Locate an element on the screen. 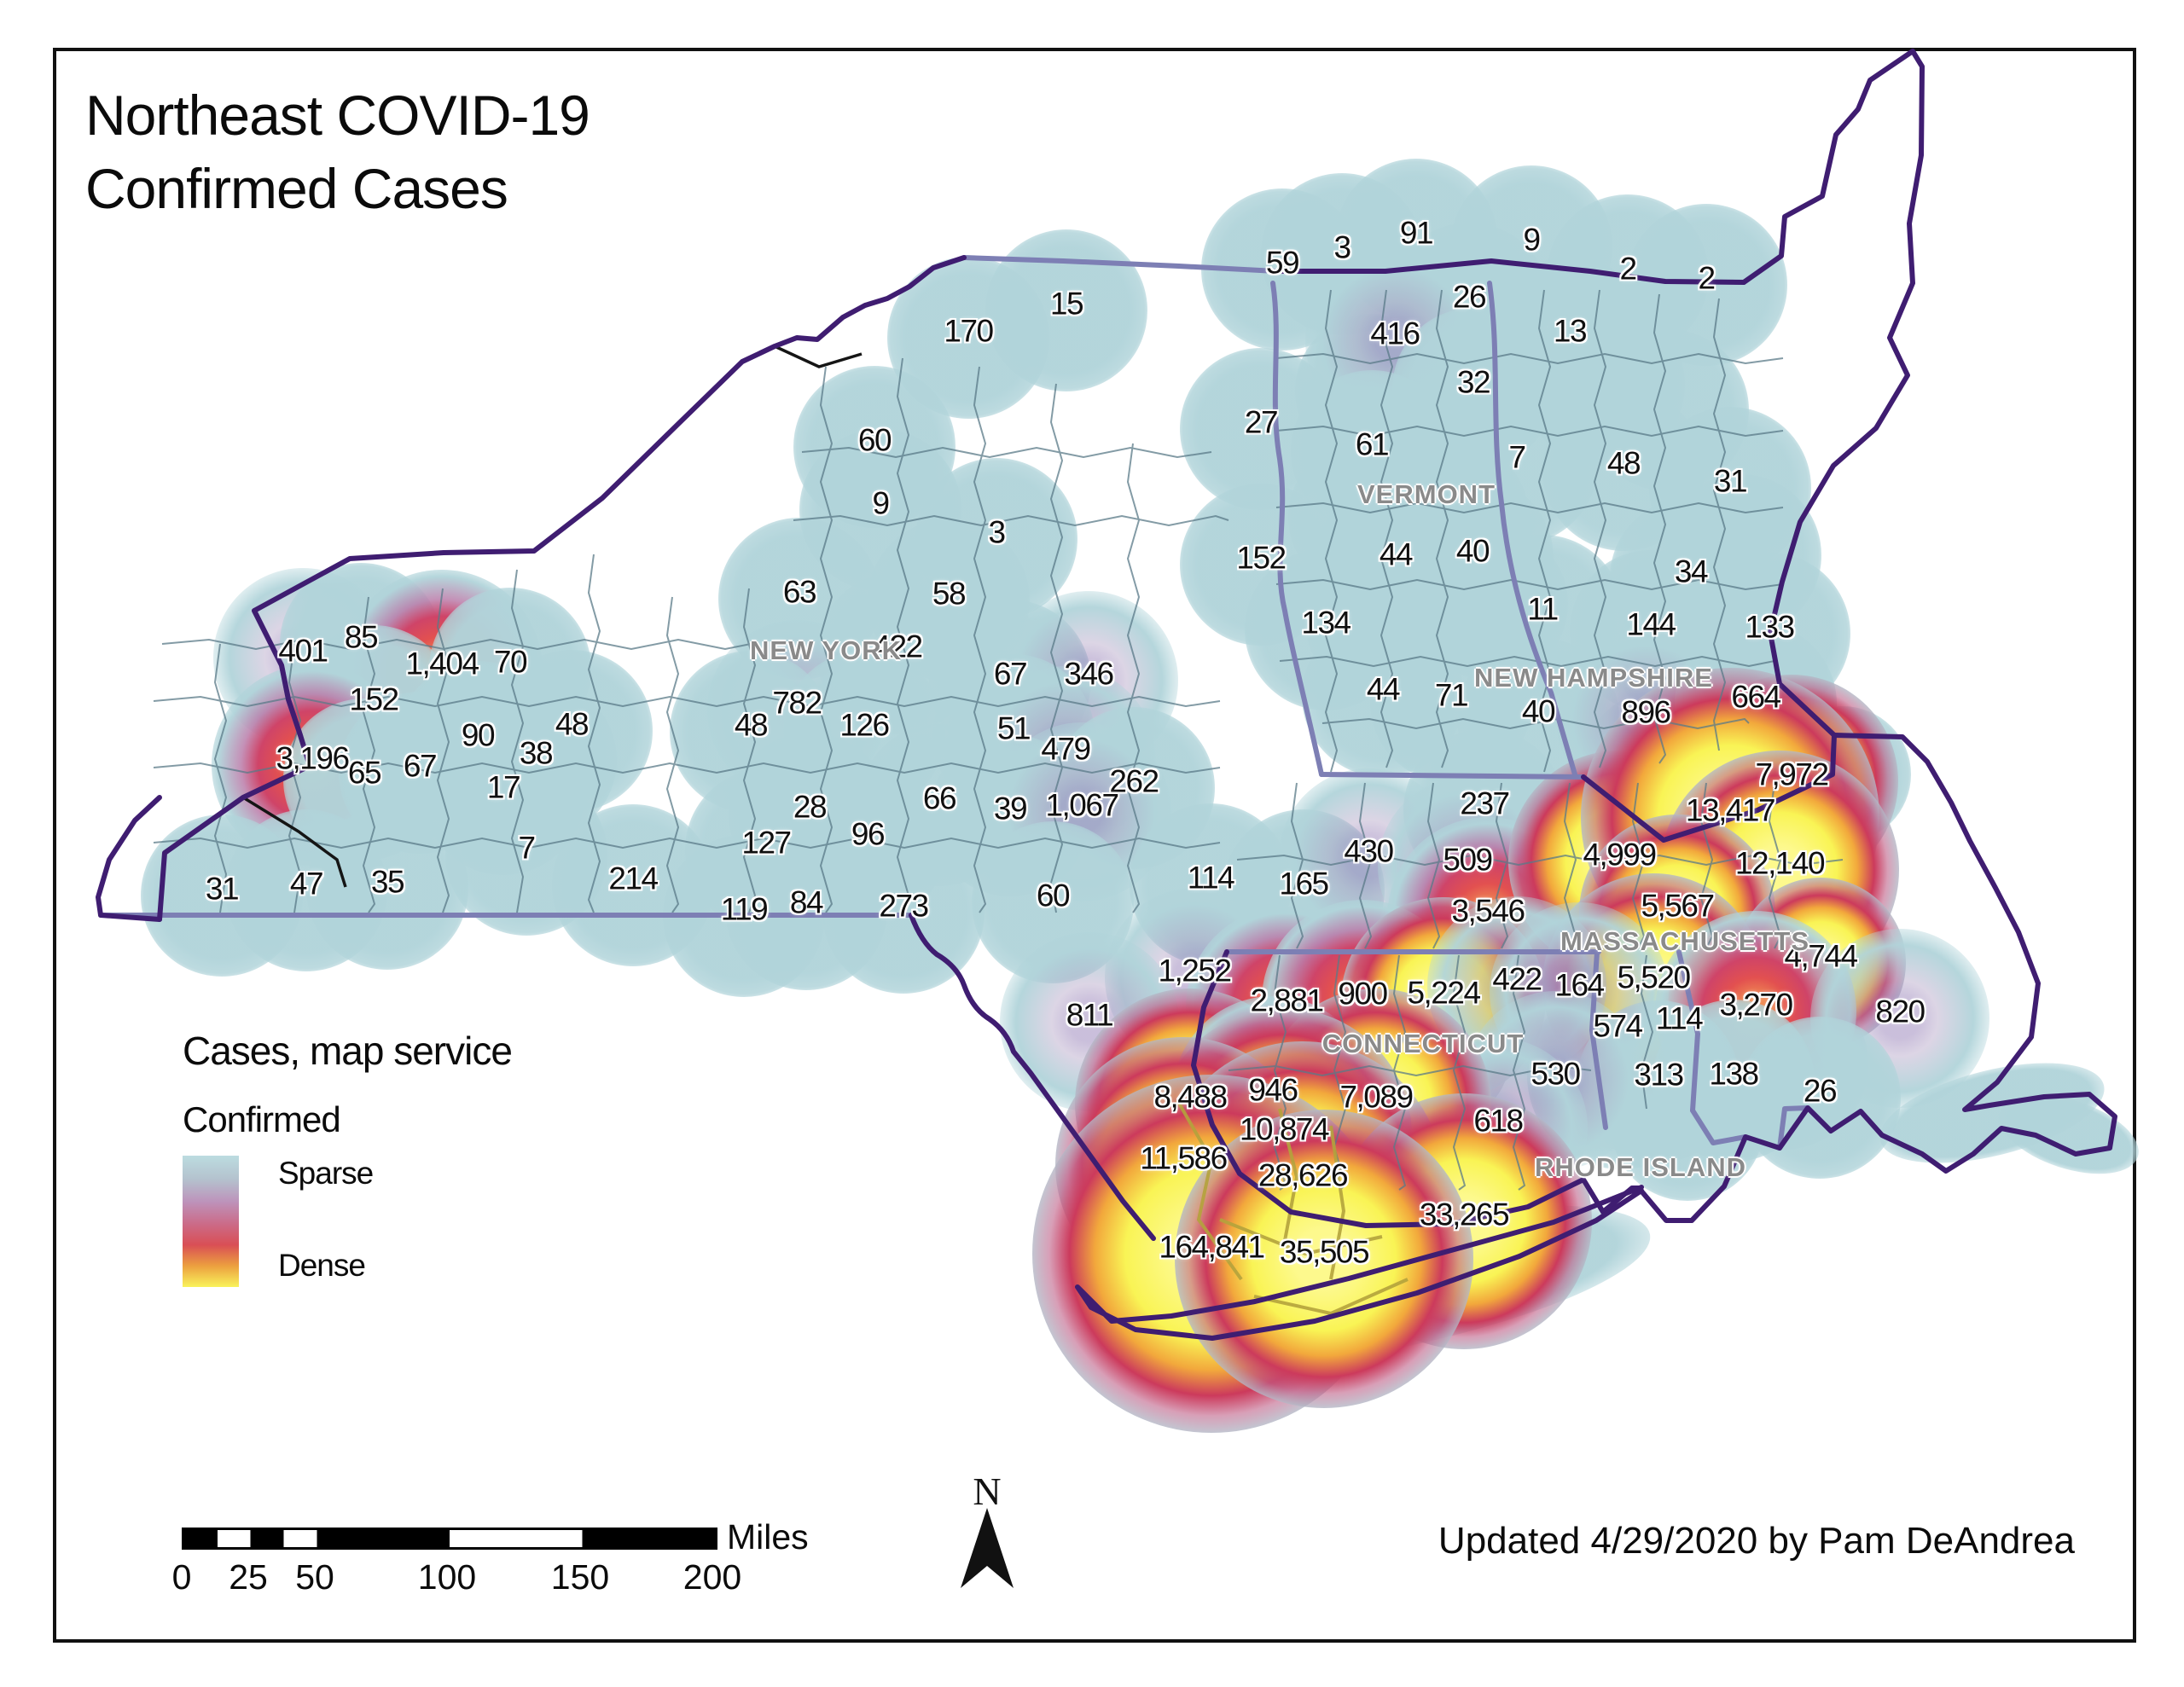 Image resolution: width=2184 pixels, height=1687 pixels. case-count-label: 11 is located at coordinates (1543, 609).